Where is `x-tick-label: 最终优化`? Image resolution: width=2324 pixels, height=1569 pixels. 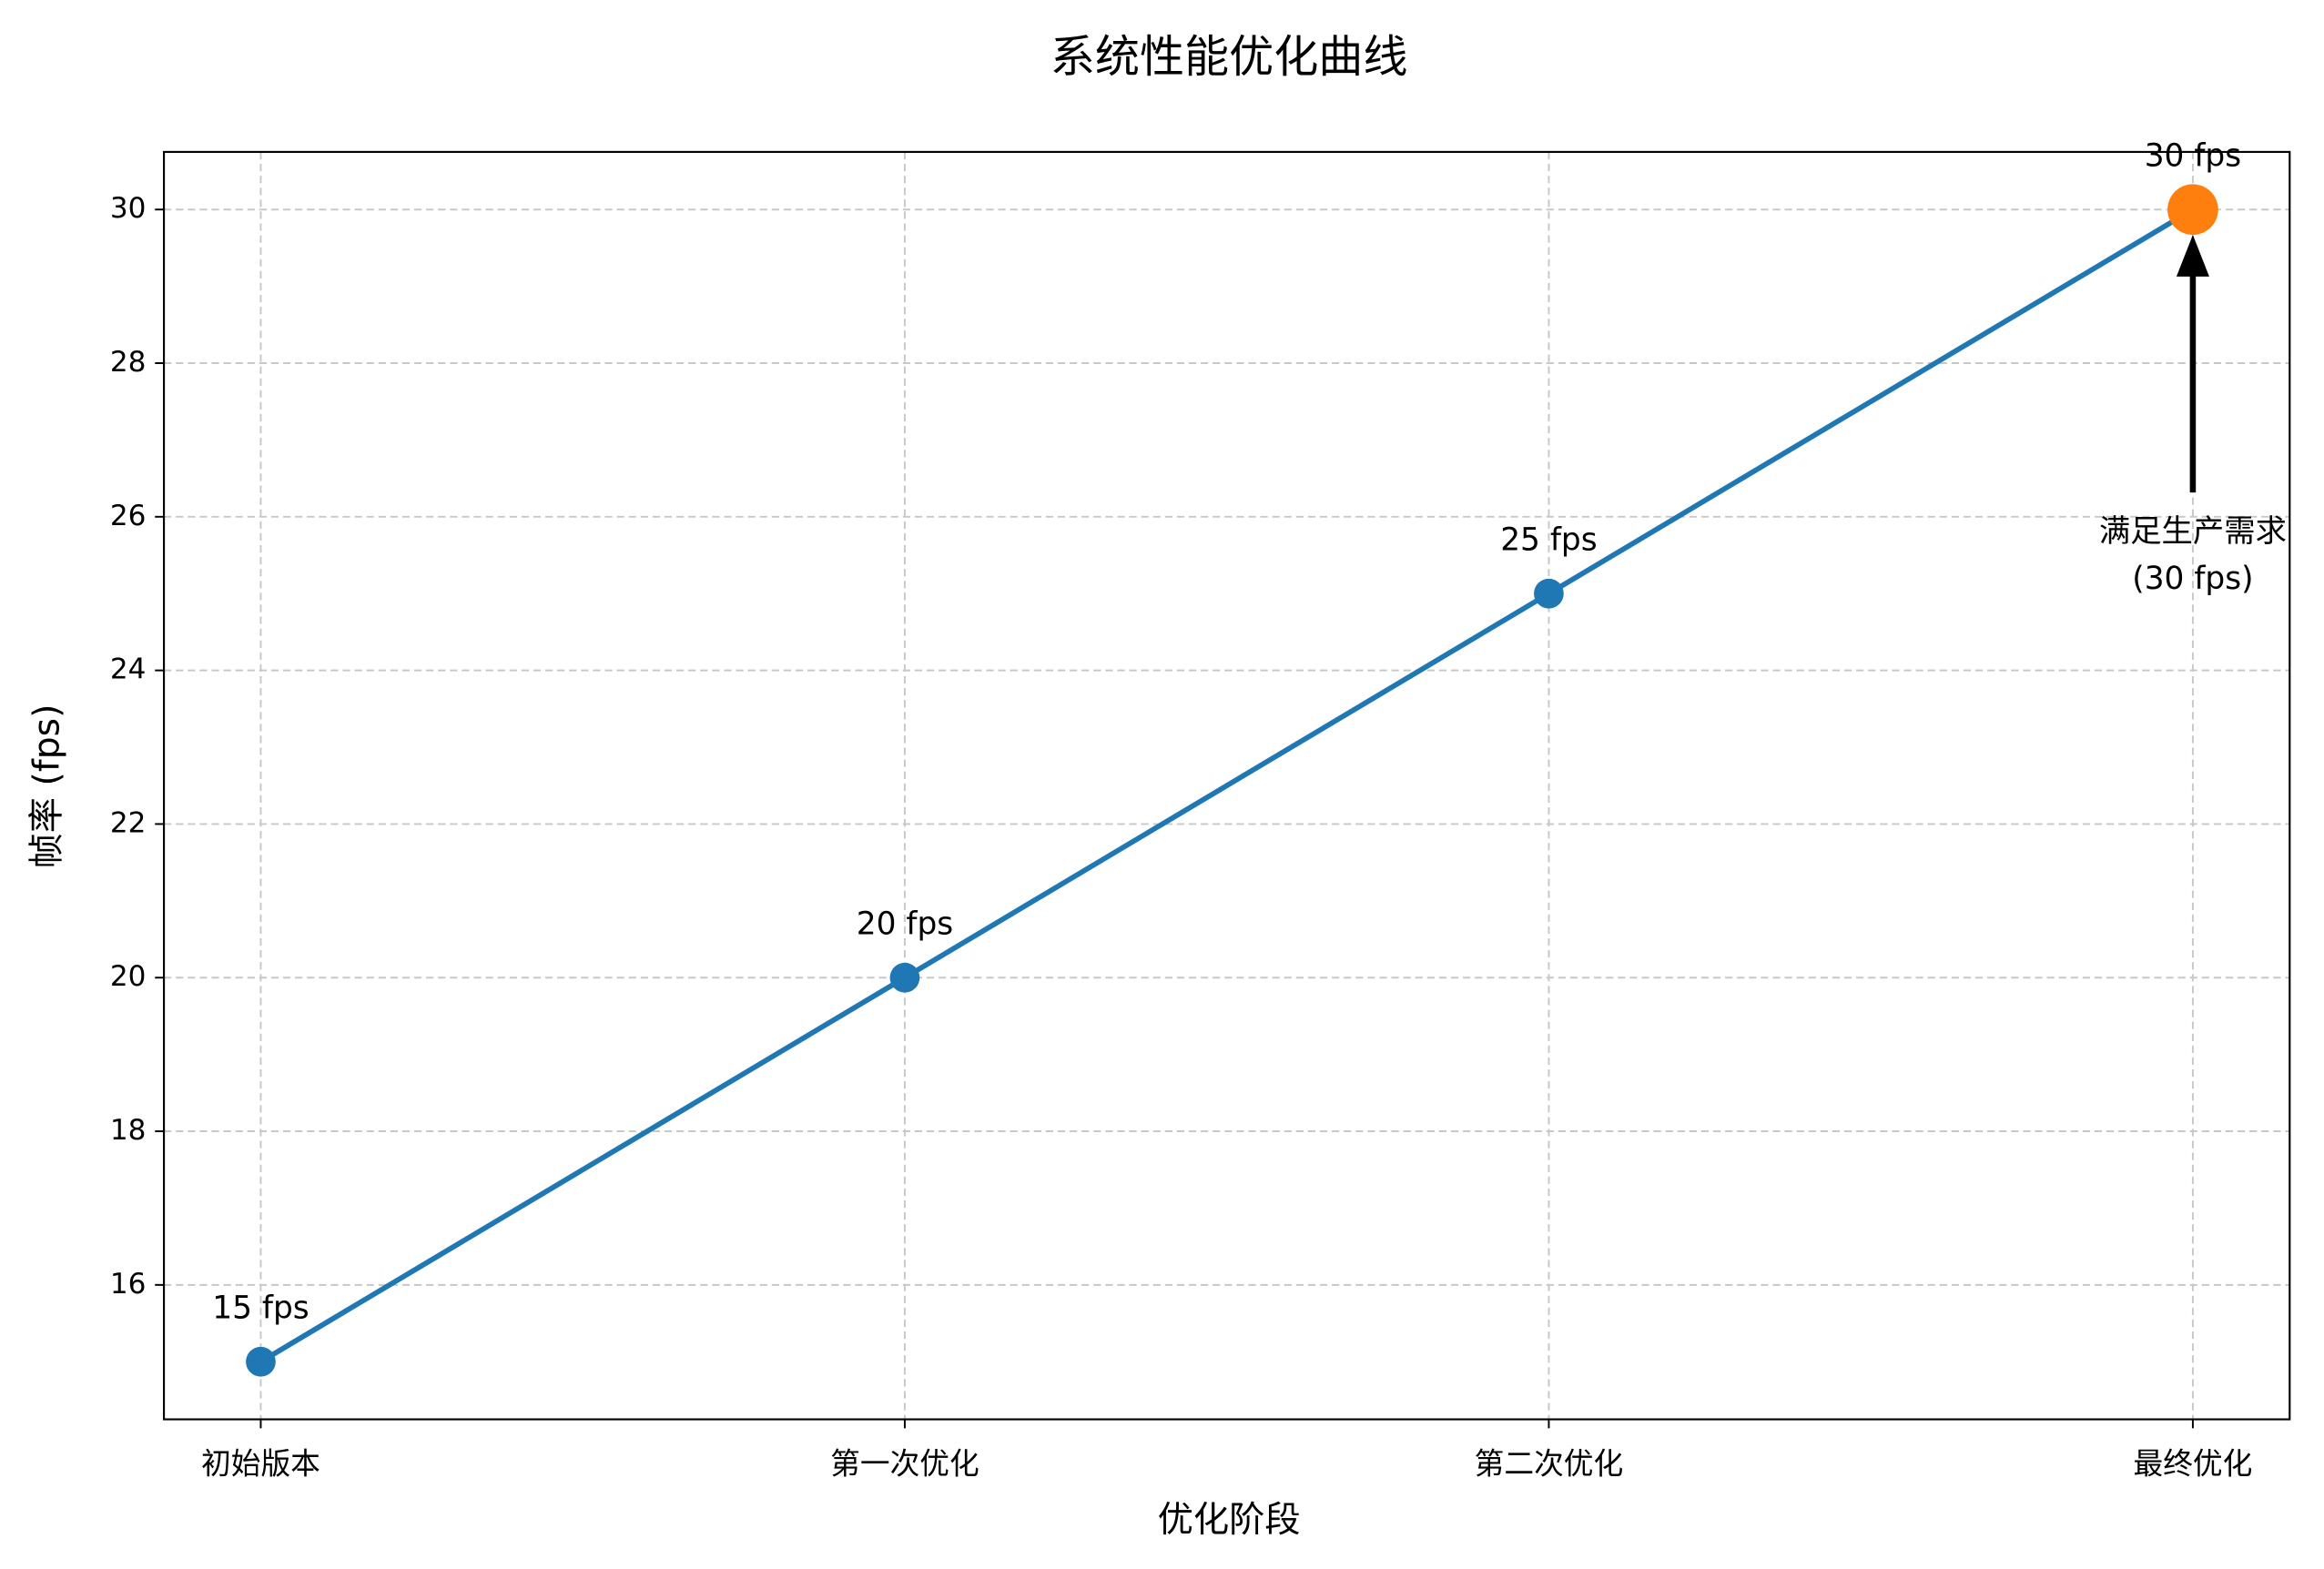 x-tick-label: 最终优化 is located at coordinates (2192, 1463).